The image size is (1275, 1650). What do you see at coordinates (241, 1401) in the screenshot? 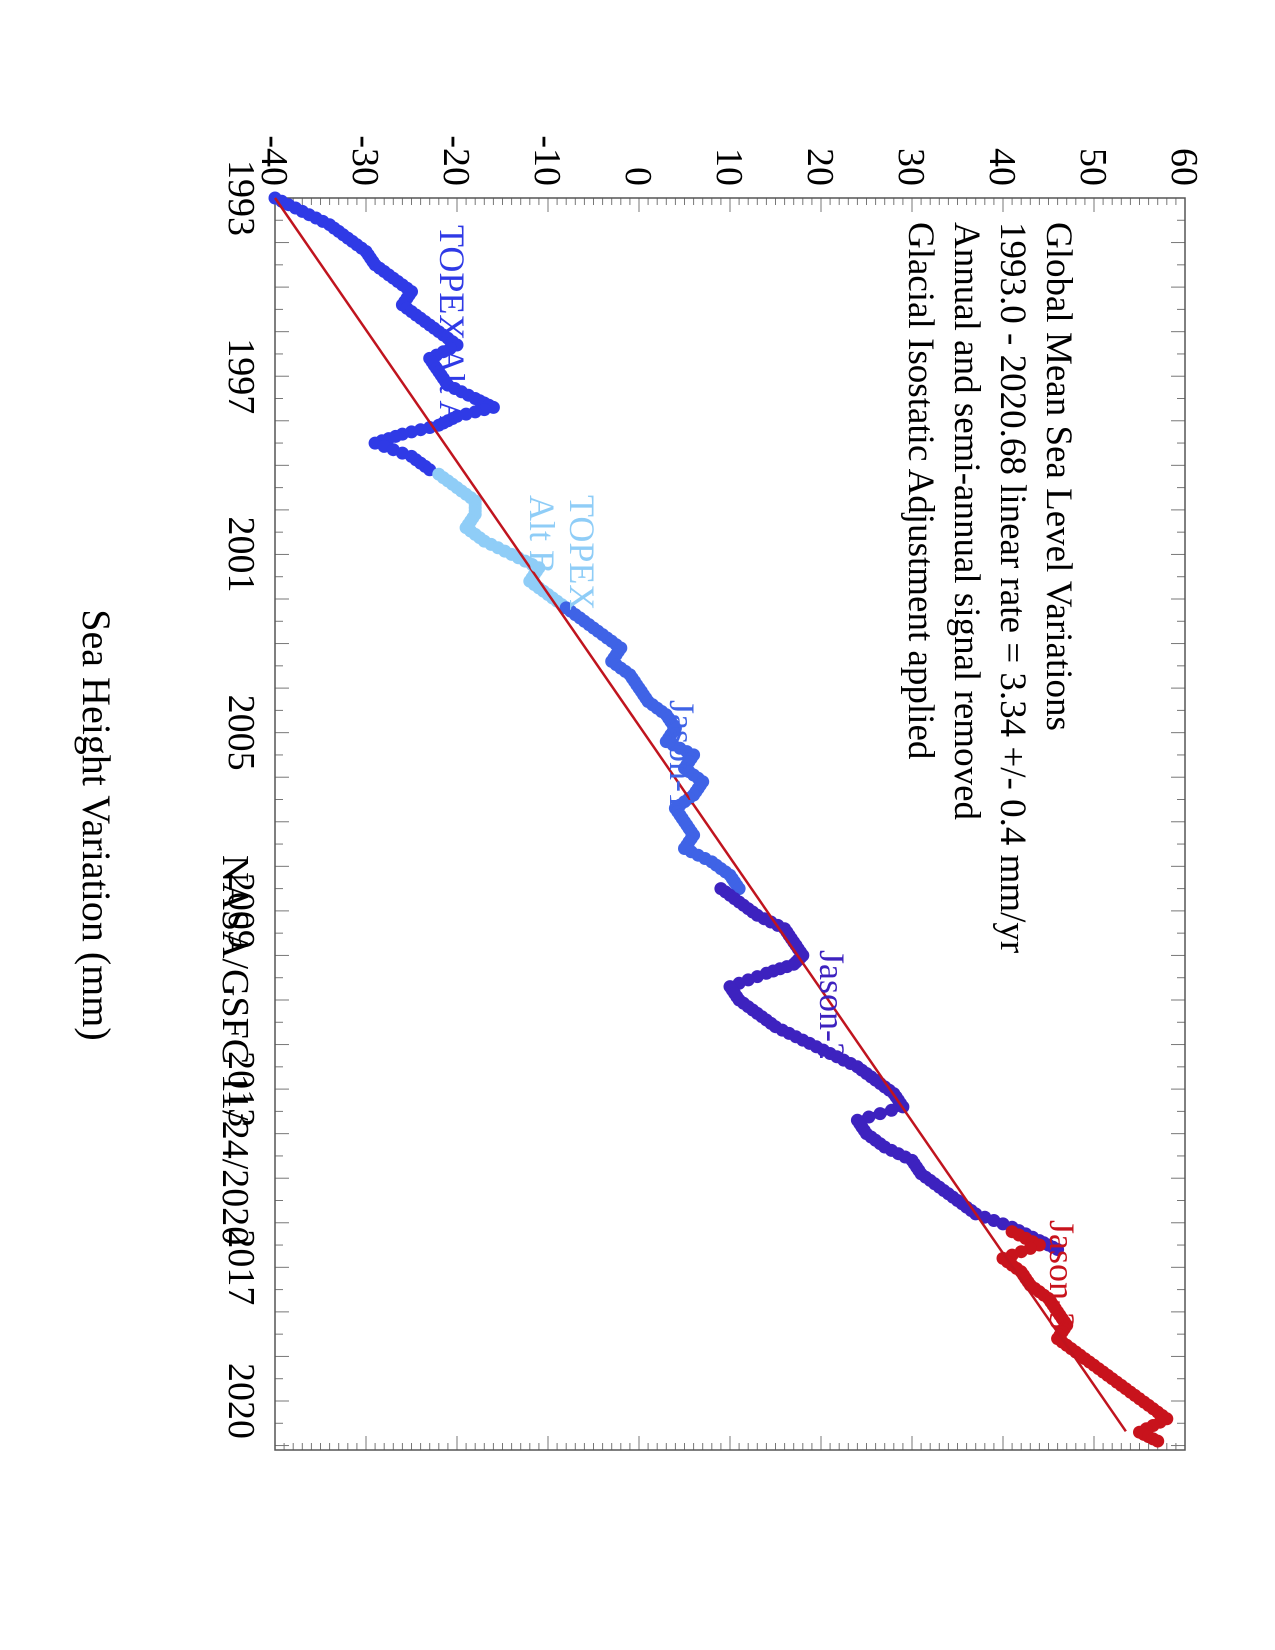
I see `x-tick-label: 2020` at bounding box center [241, 1401].